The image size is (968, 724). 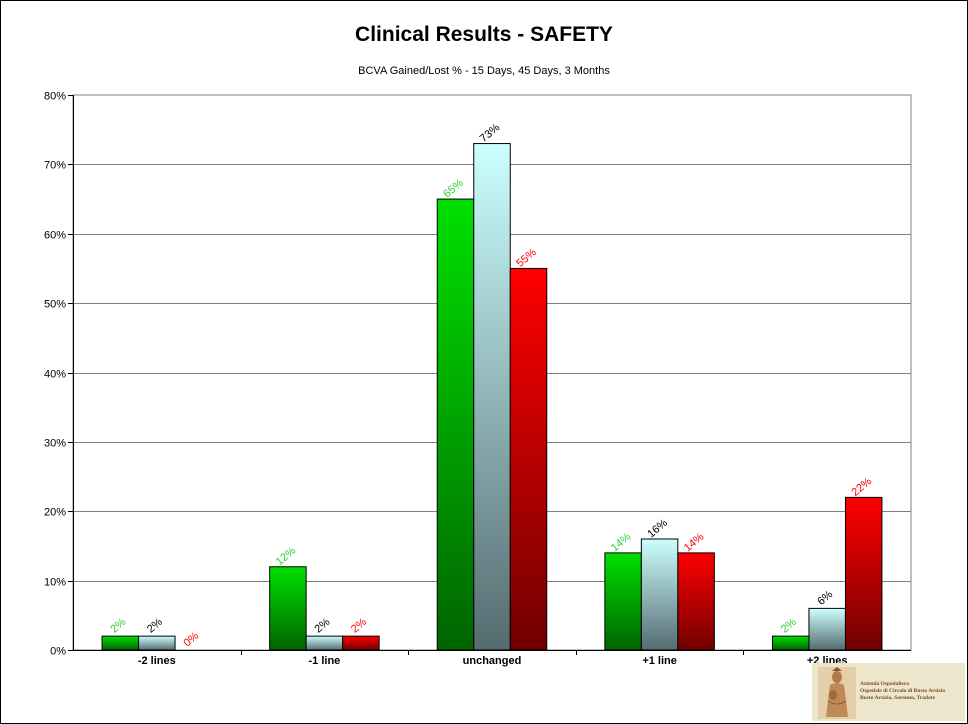 What do you see at coordinates (286, 556) in the screenshot?
I see `data-label: 12%` at bounding box center [286, 556].